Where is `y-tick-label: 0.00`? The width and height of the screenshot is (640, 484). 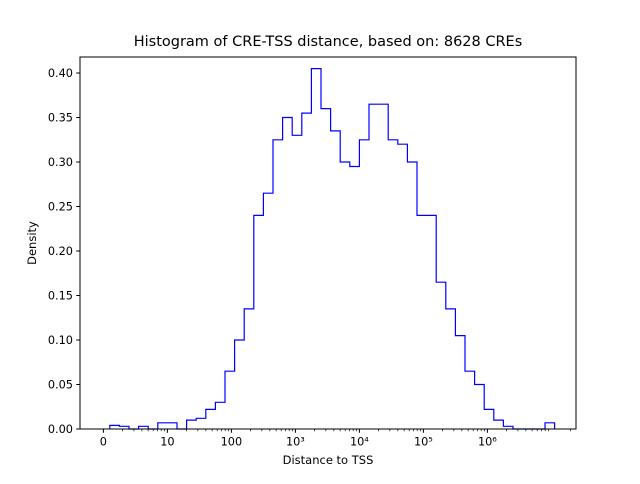 y-tick-label: 0.00 is located at coordinates (60, 429).